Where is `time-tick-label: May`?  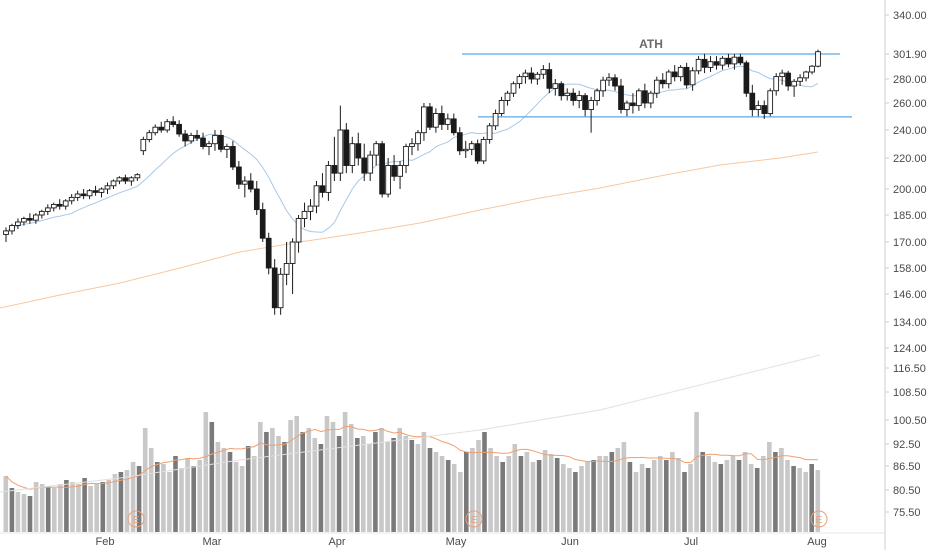
time-tick-label: May is located at coordinates (456, 542).